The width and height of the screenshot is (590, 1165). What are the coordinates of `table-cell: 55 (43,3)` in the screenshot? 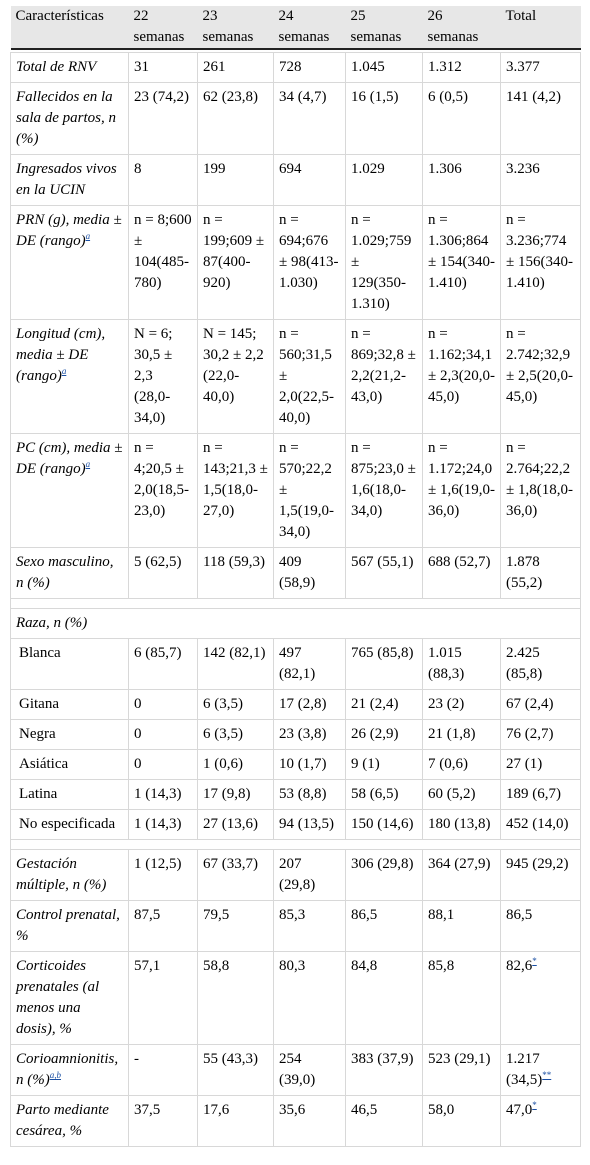 It's located at (235, 1070).